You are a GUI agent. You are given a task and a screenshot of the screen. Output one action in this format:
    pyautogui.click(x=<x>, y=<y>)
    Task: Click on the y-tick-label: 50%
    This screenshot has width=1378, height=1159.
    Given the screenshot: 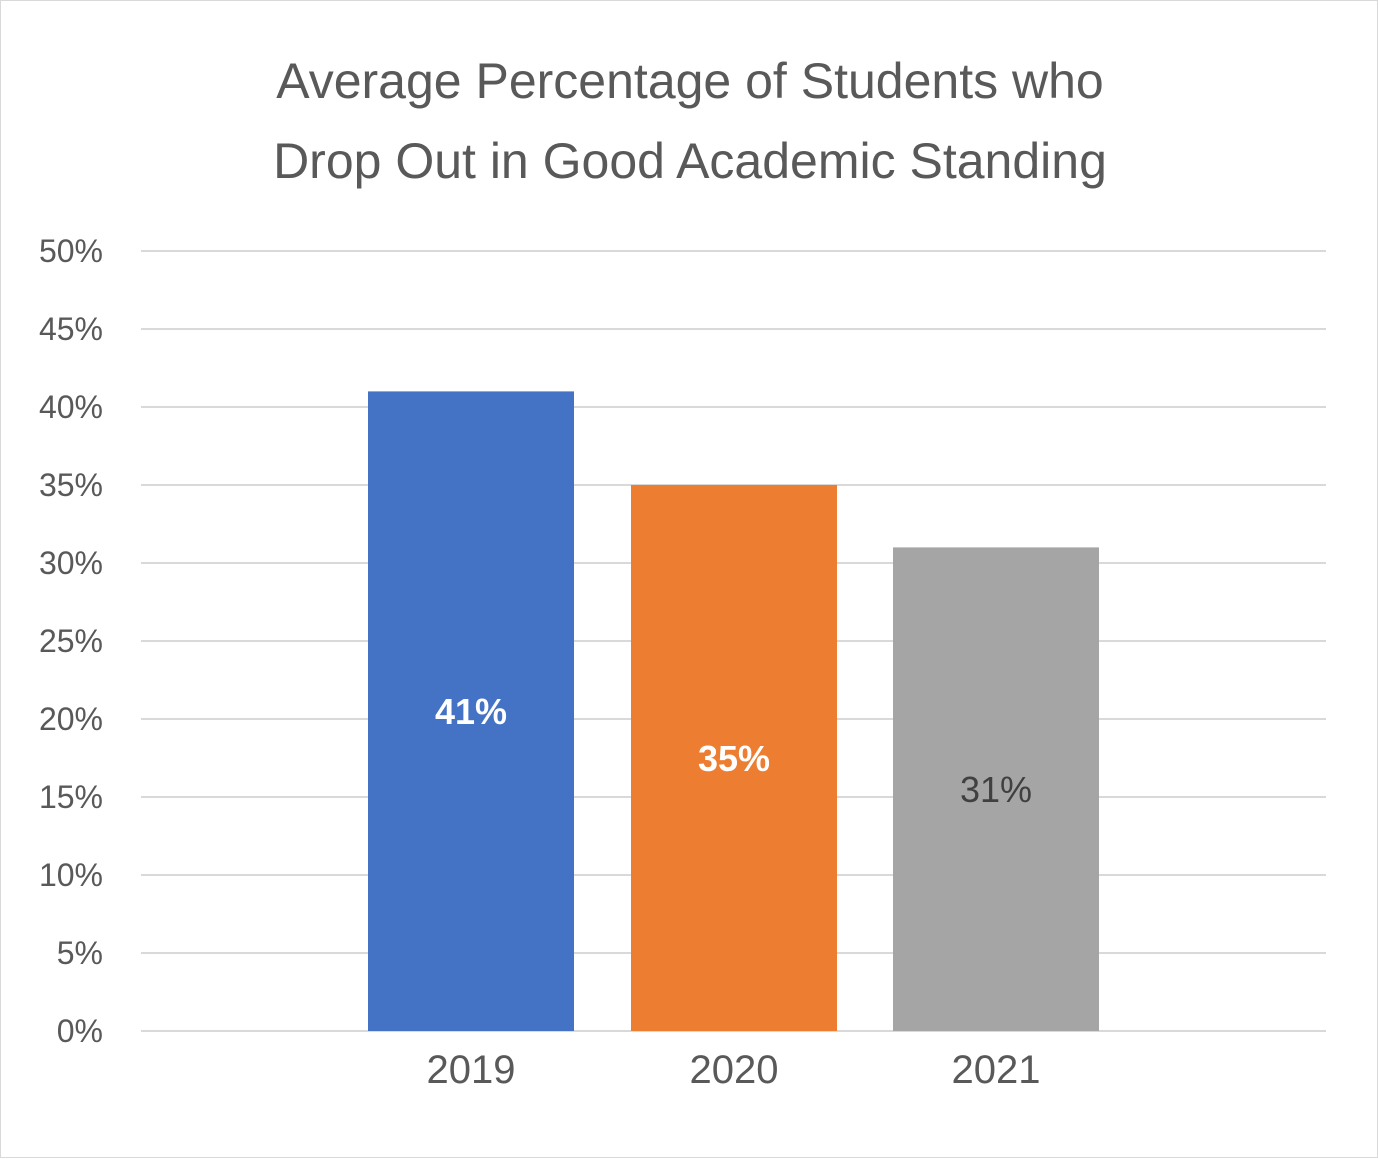 What is the action you would take?
    pyautogui.click(x=71, y=251)
    